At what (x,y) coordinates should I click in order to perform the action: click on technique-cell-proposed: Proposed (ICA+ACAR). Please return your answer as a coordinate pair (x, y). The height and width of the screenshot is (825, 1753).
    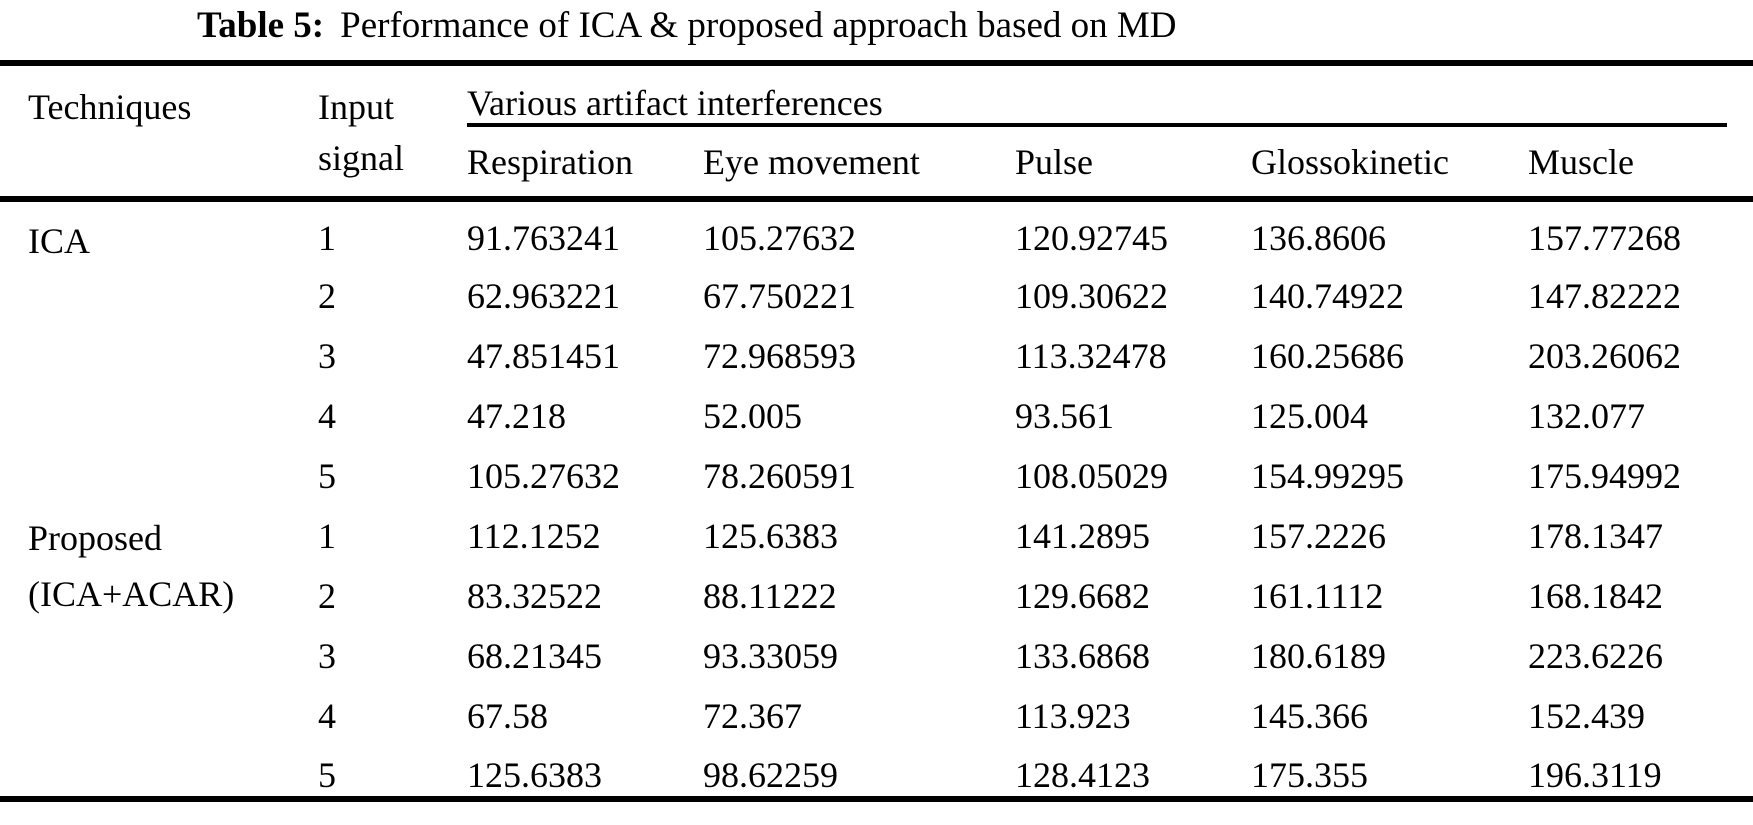
    Looking at the image, I should click on (131, 566).